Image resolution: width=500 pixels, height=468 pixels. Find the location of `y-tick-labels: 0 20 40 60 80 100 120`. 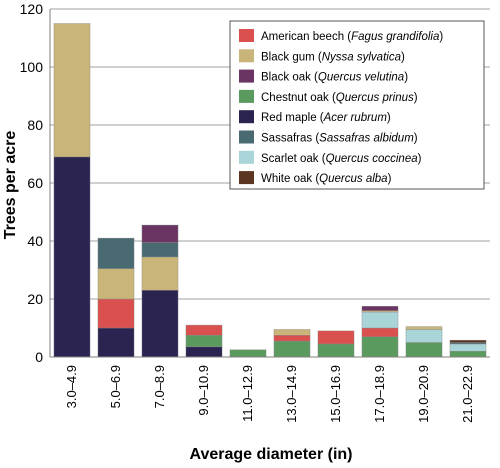

y-tick-labels: 0 20 40 60 80 100 120 is located at coordinates (32, 183).